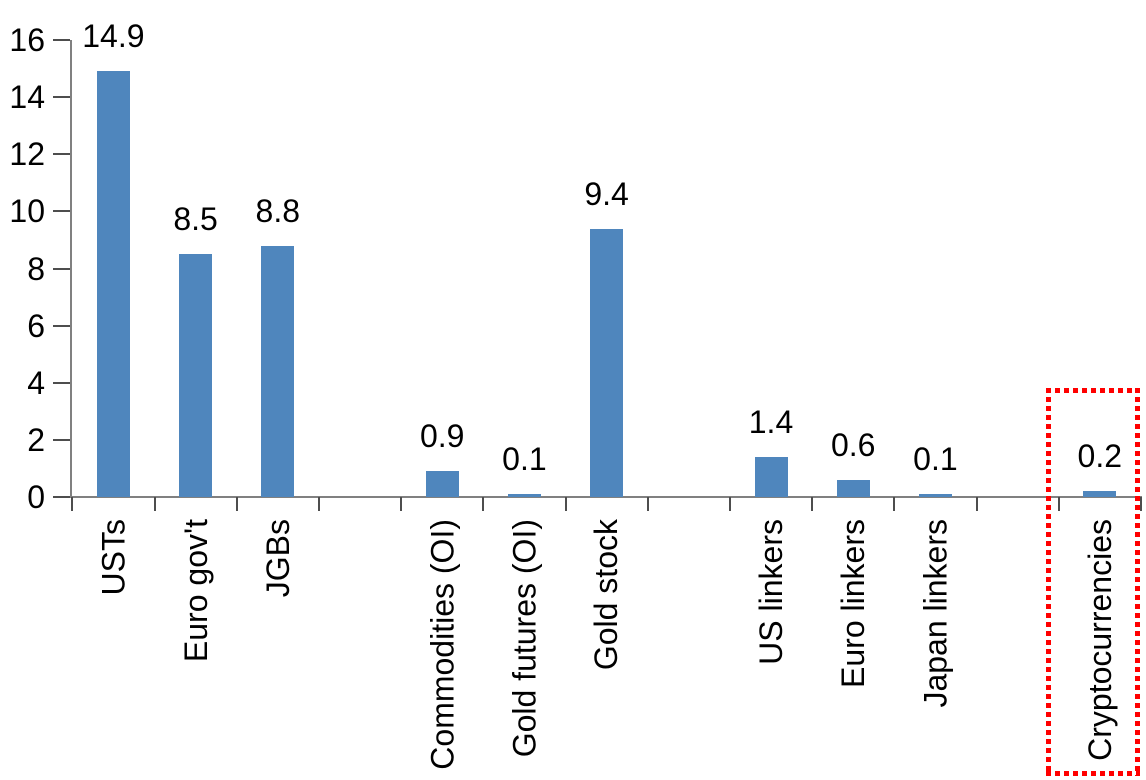 This screenshot has height=780, width=1146. What do you see at coordinates (195, 219) in the screenshot?
I see `value-label-euro-gov-t: 8.5` at bounding box center [195, 219].